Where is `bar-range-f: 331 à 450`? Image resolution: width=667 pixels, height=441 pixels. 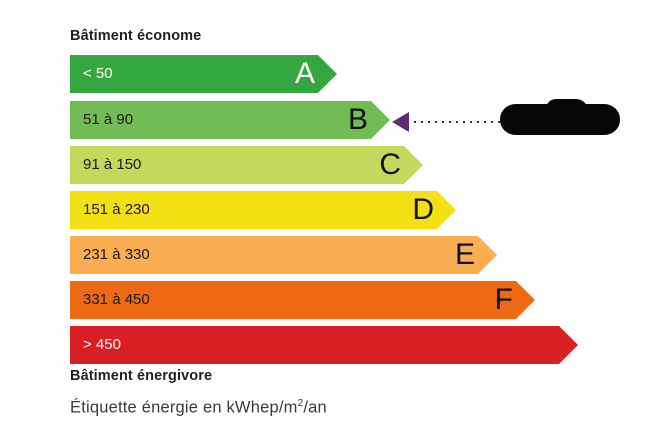 bar-range-f: 331 à 450 is located at coordinates (116, 299).